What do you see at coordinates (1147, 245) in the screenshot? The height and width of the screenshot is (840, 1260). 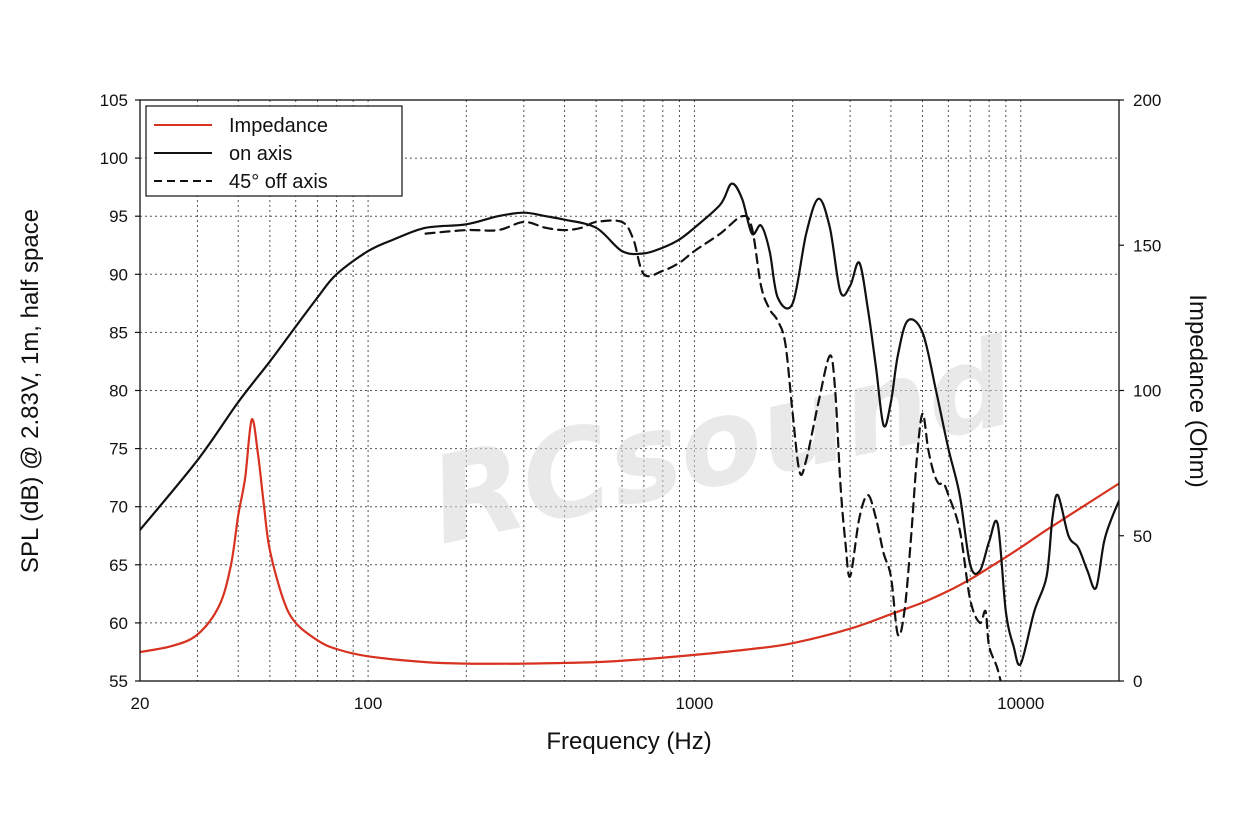 I see `y2-tick-label: 150` at bounding box center [1147, 245].